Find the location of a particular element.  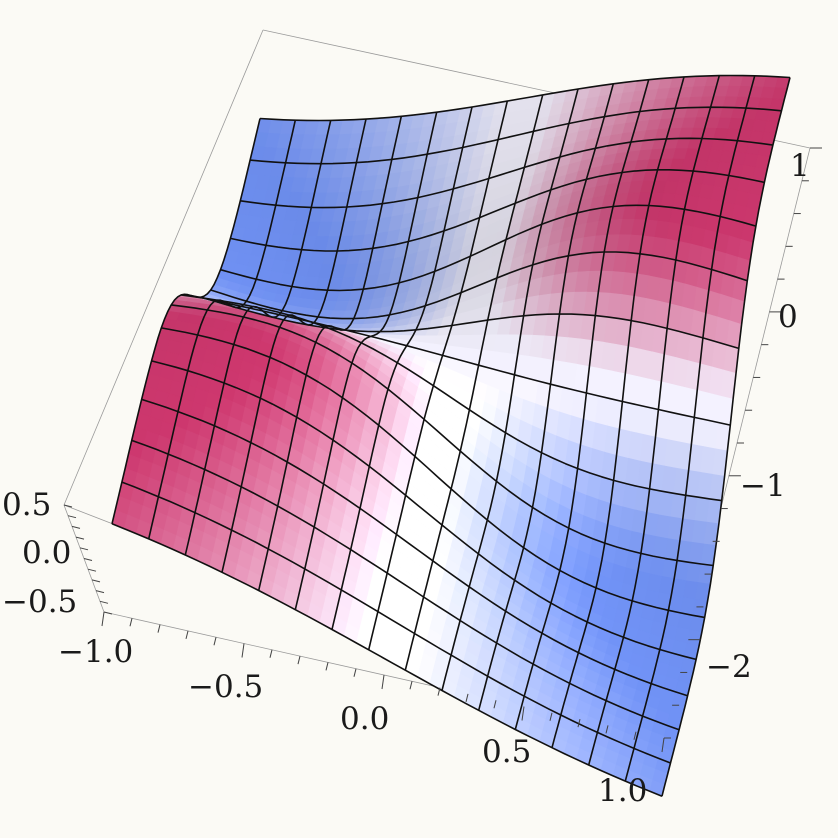

x-tick-label-1: −1.0 is located at coordinates (95, 652).